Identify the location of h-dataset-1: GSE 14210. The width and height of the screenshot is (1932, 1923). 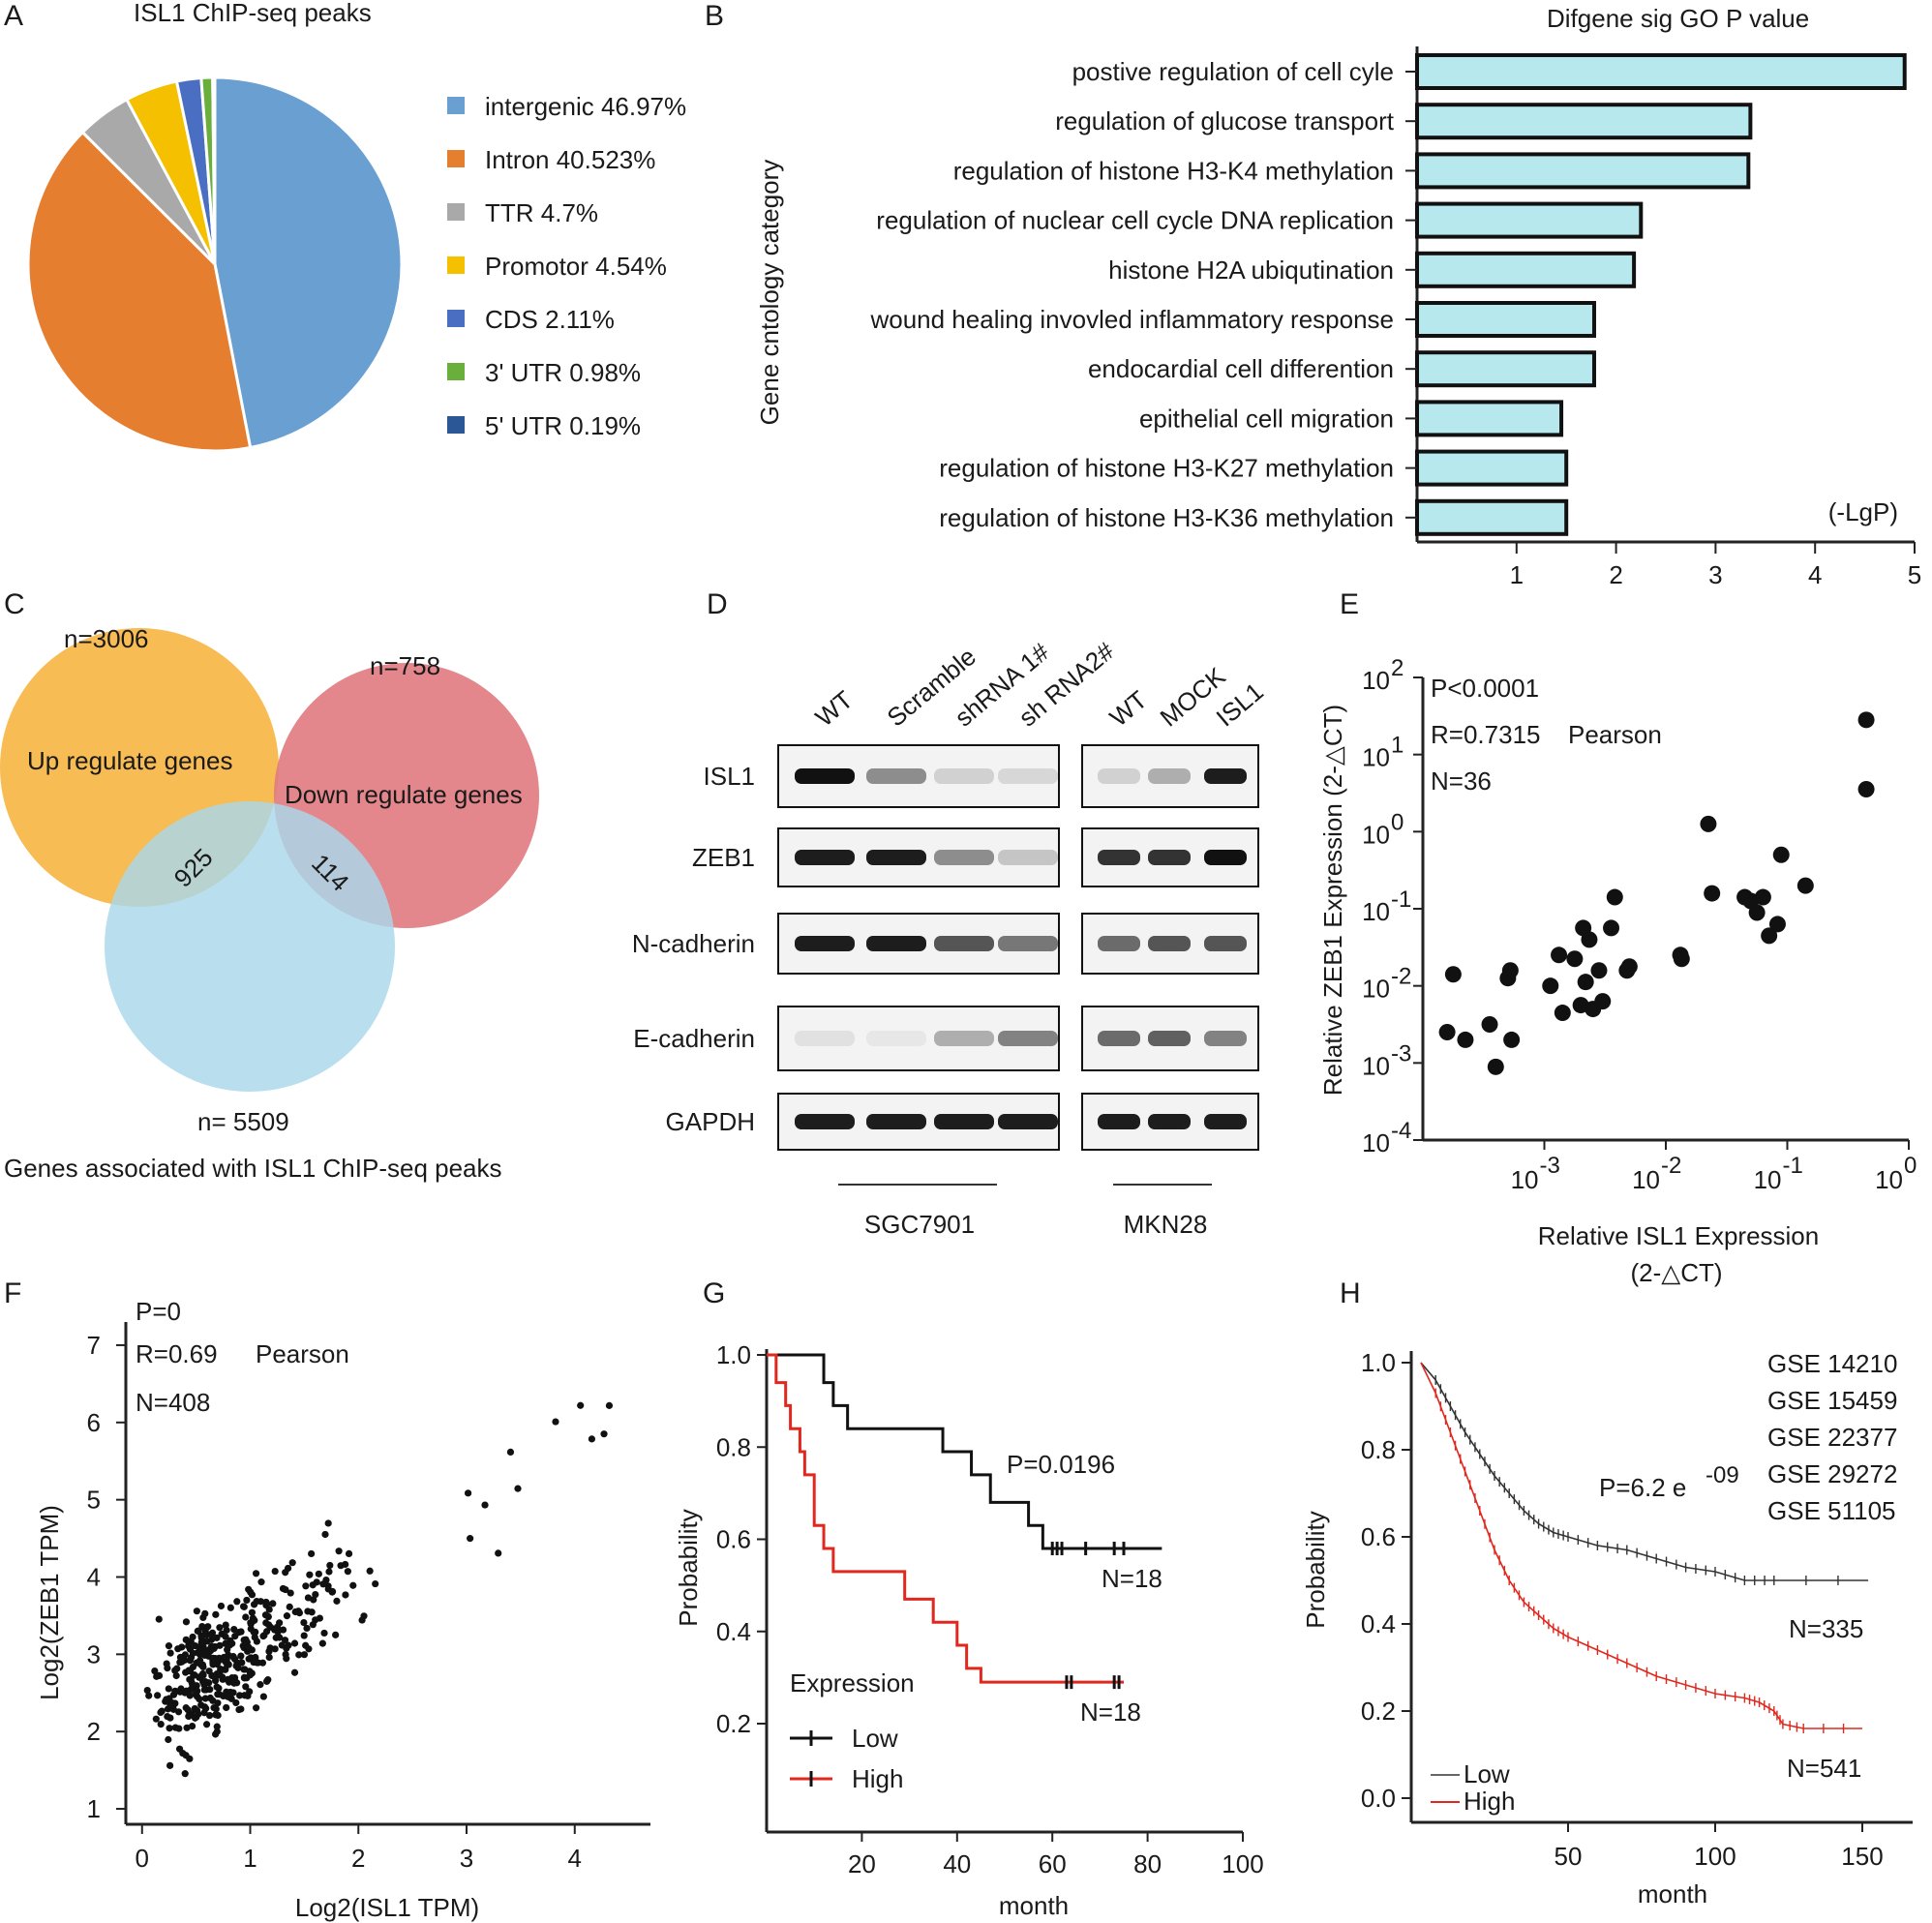
(1832, 1363).